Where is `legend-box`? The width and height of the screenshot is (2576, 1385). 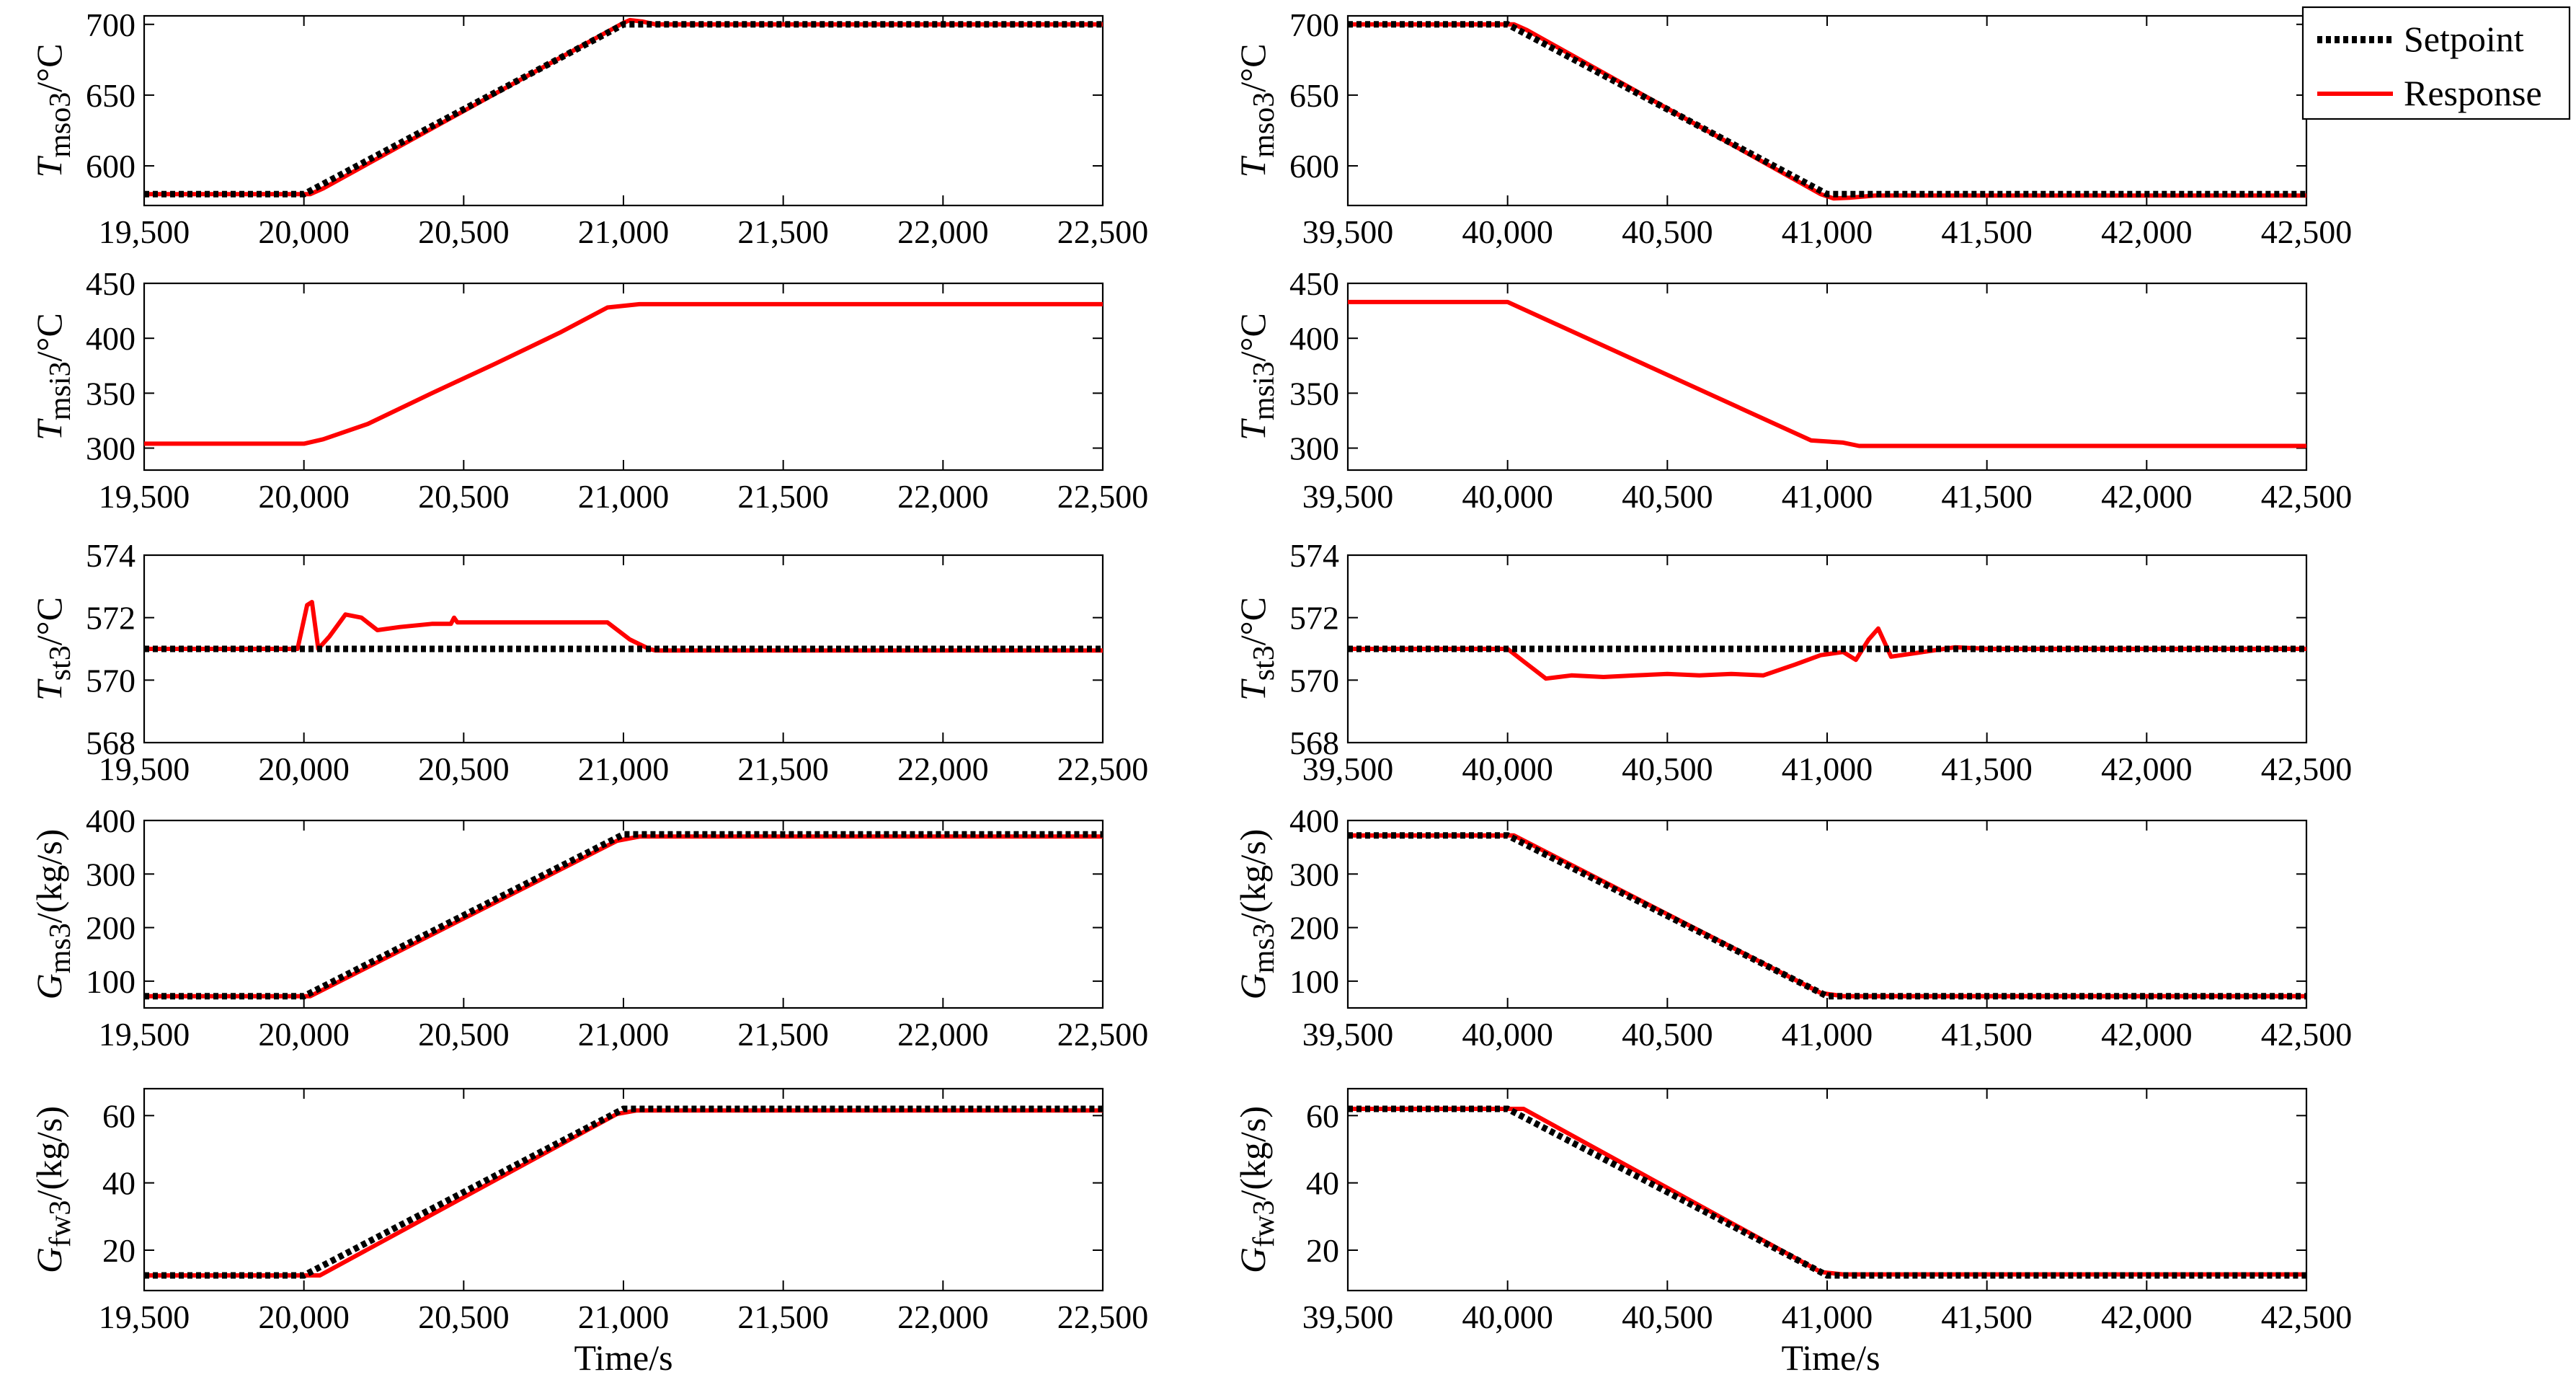
legend-box is located at coordinates (2436, 63).